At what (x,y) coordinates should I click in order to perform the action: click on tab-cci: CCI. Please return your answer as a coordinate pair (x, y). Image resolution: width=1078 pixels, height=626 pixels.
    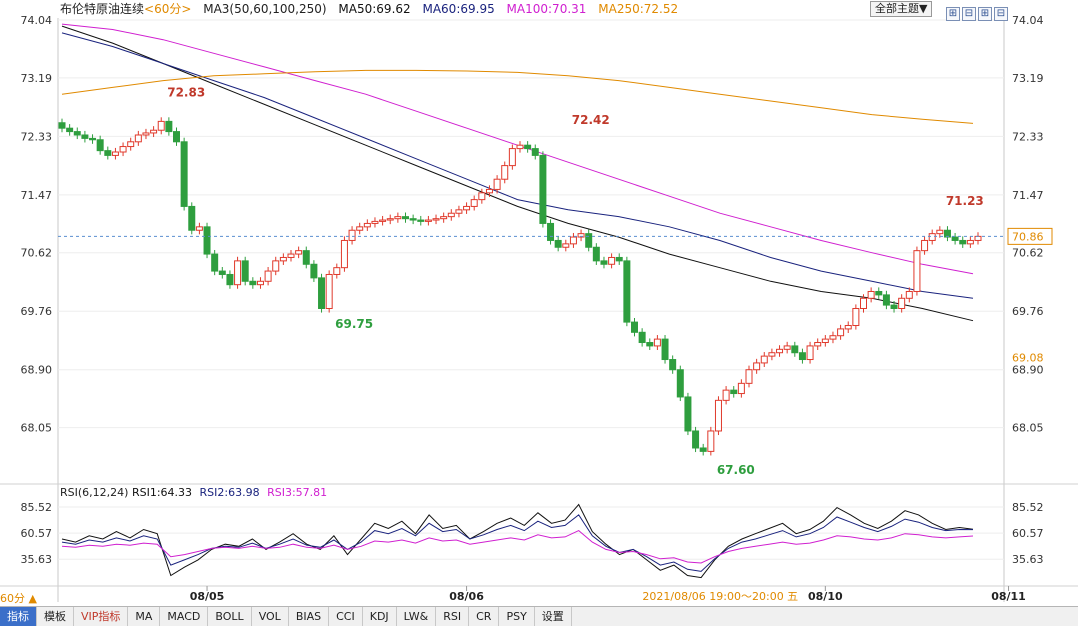
    Looking at the image, I should click on (346, 616).